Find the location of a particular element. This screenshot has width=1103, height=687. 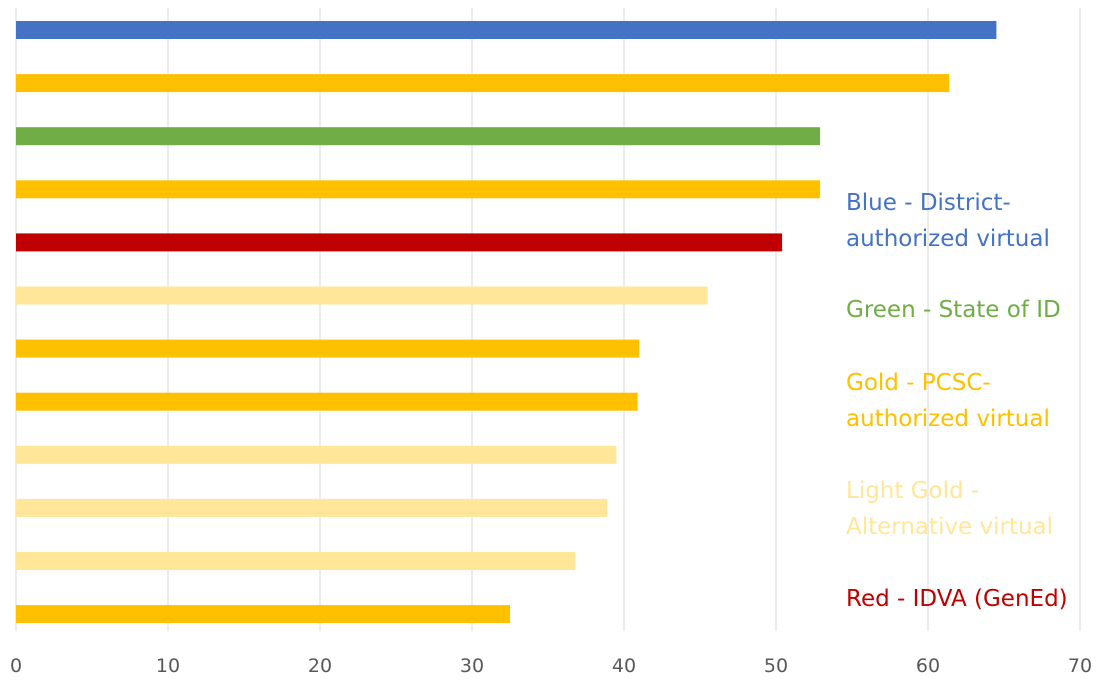

legend-text-2-line-1: Green - State of ID is located at coordinates (953, 310).